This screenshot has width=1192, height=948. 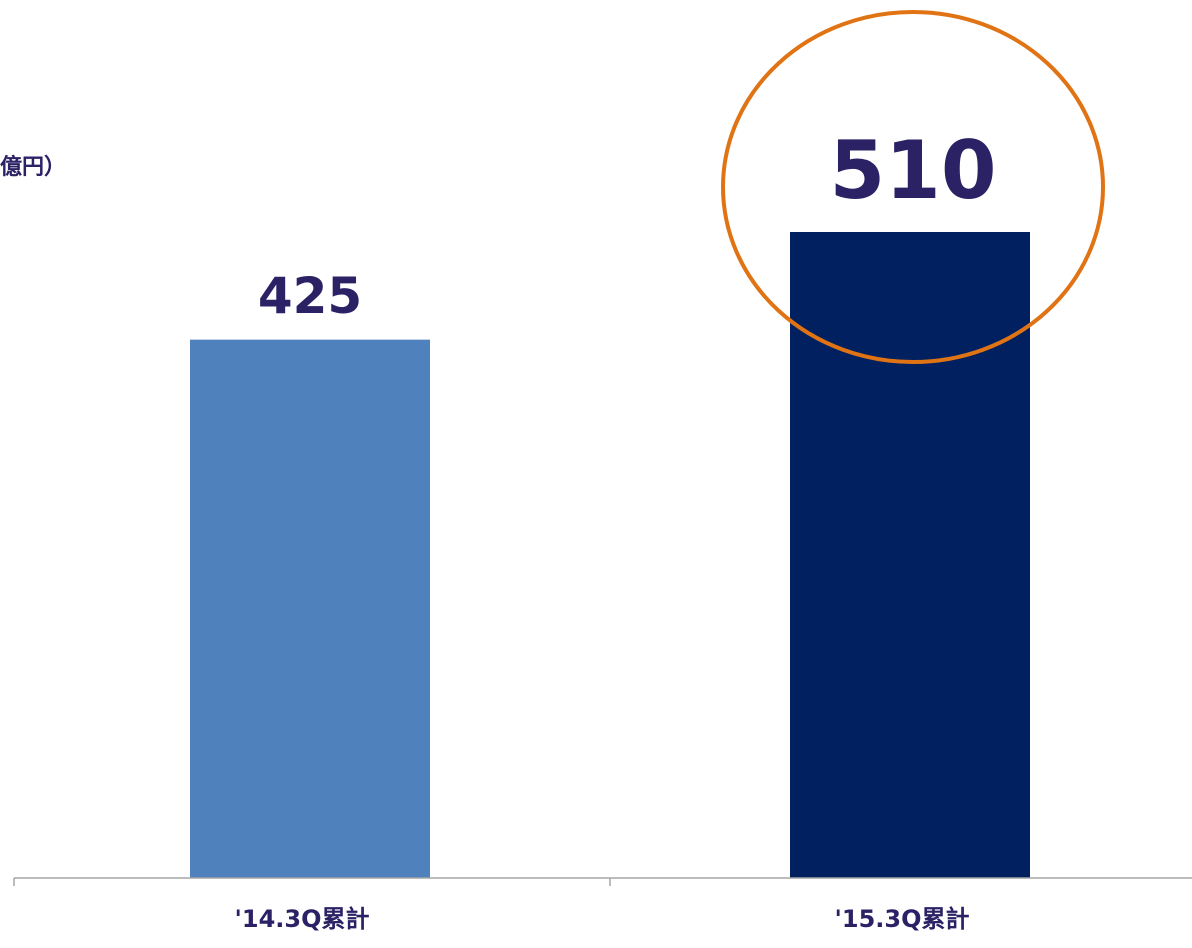 What do you see at coordinates (310, 296) in the screenshot?
I see `value-label: 425` at bounding box center [310, 296].